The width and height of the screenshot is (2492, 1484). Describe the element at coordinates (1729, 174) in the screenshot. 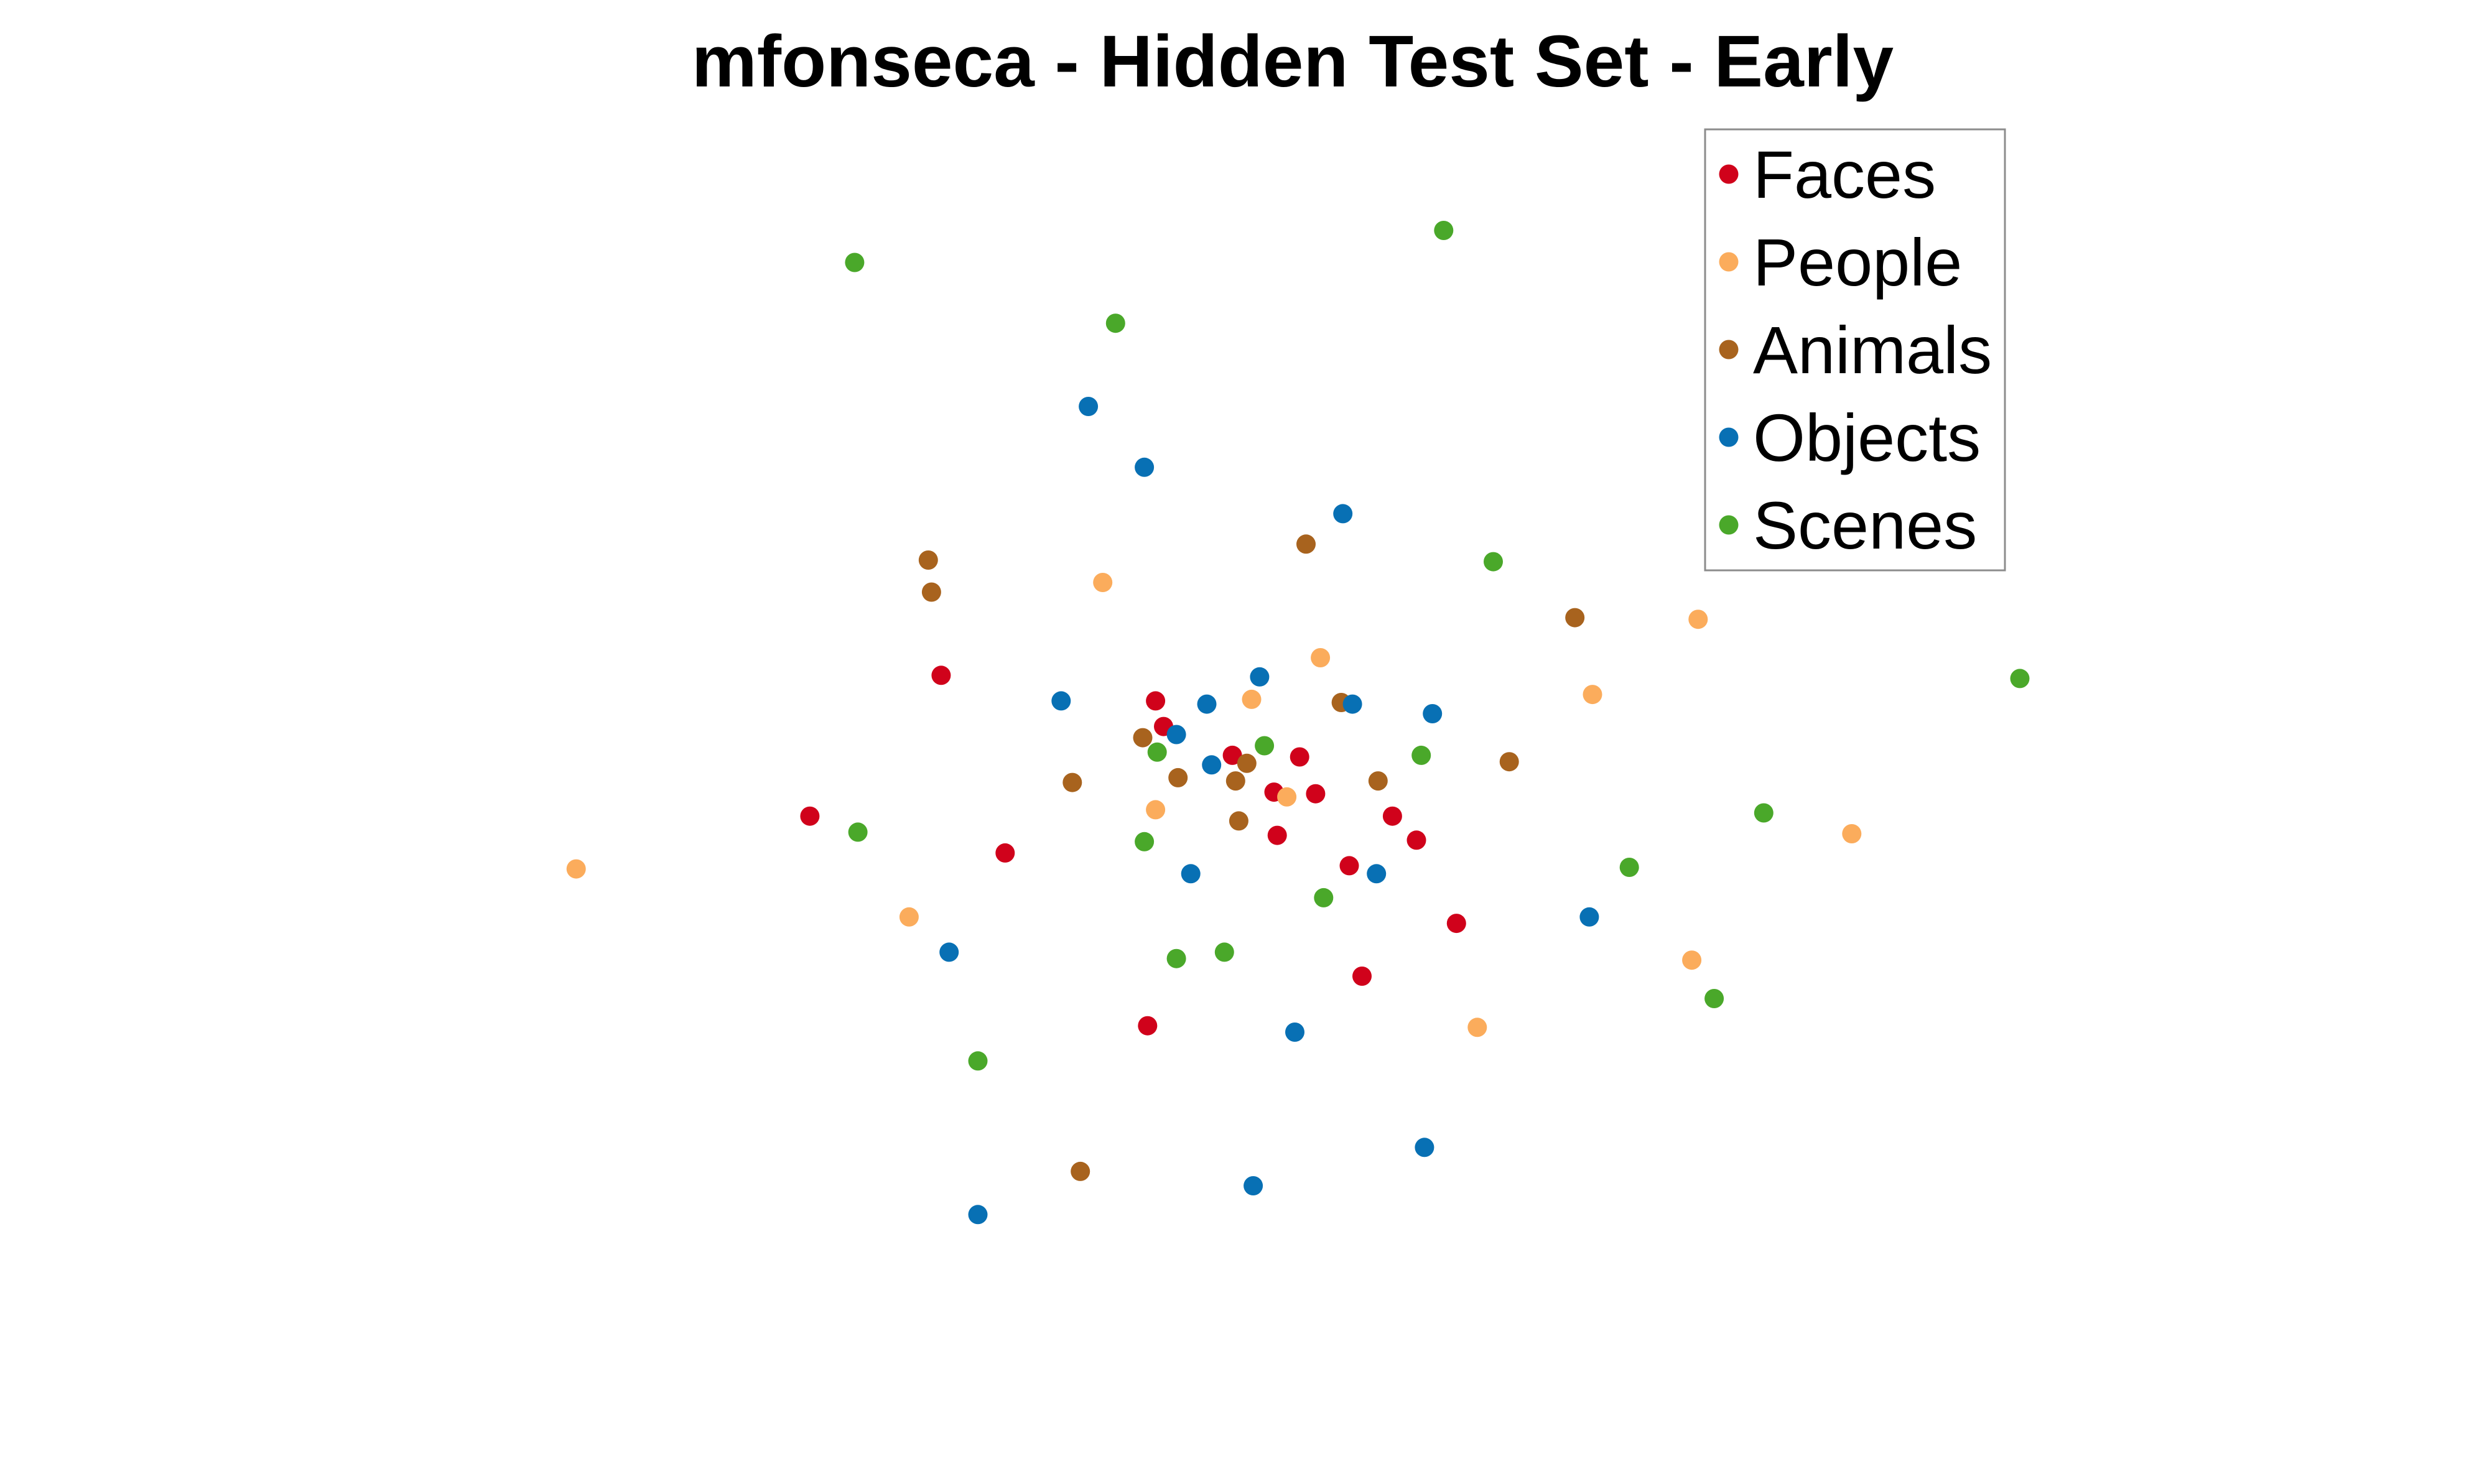

I see `legend-marker-faces` at that location.